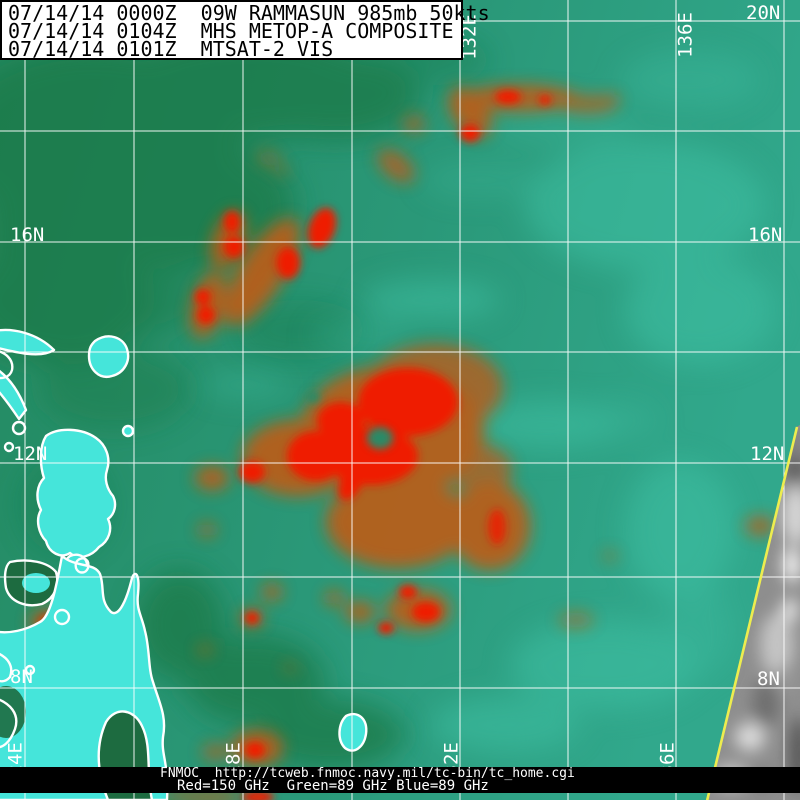 The height and width of the screenshot is (800, 800). I want to click on vis-swath-boundary-line, so click(752, 613).